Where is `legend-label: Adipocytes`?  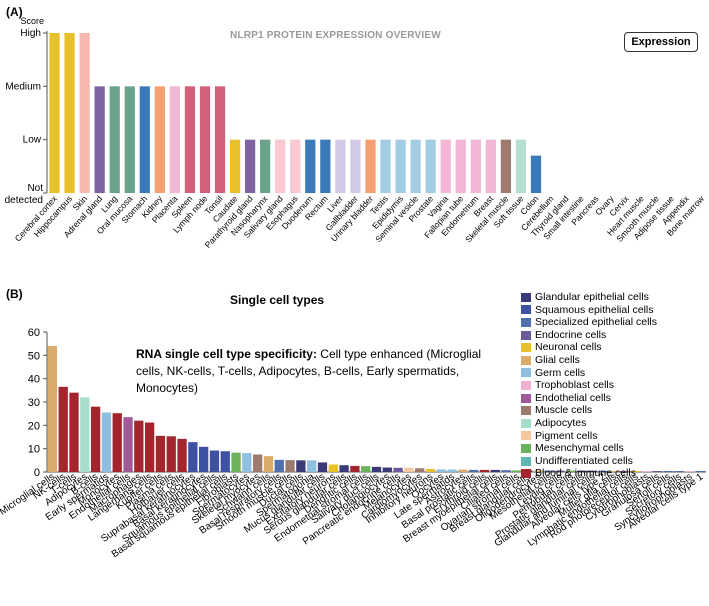
legend-label: Adipocytes is located at coordinates (561, 422).